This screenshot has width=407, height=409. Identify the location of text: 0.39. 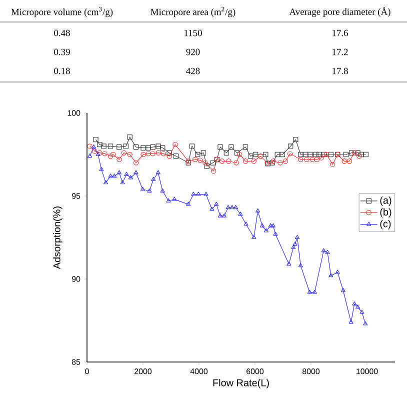
(62, 52).